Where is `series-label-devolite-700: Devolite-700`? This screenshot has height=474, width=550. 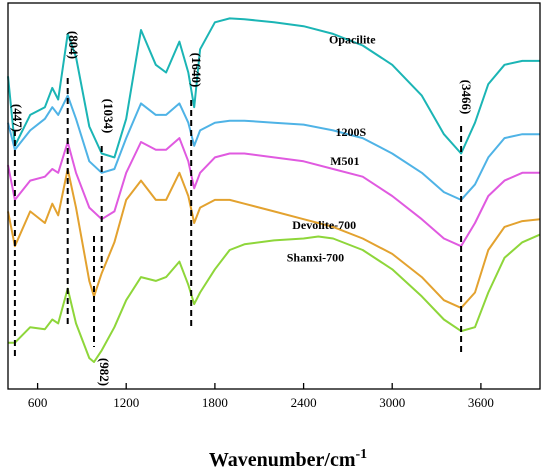 series-label-devolite-700: Devolite-700 is located at coordinates (324, 225).